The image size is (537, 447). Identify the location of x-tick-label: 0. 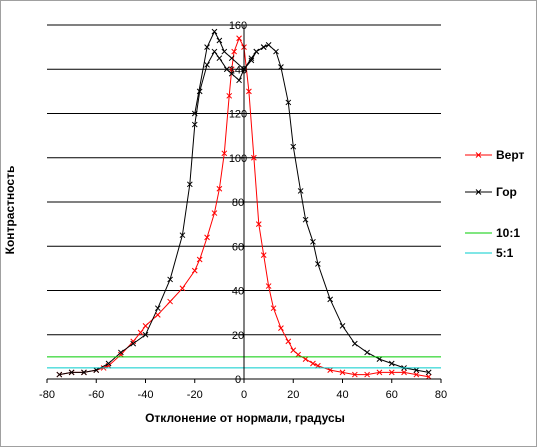
(244, 395).